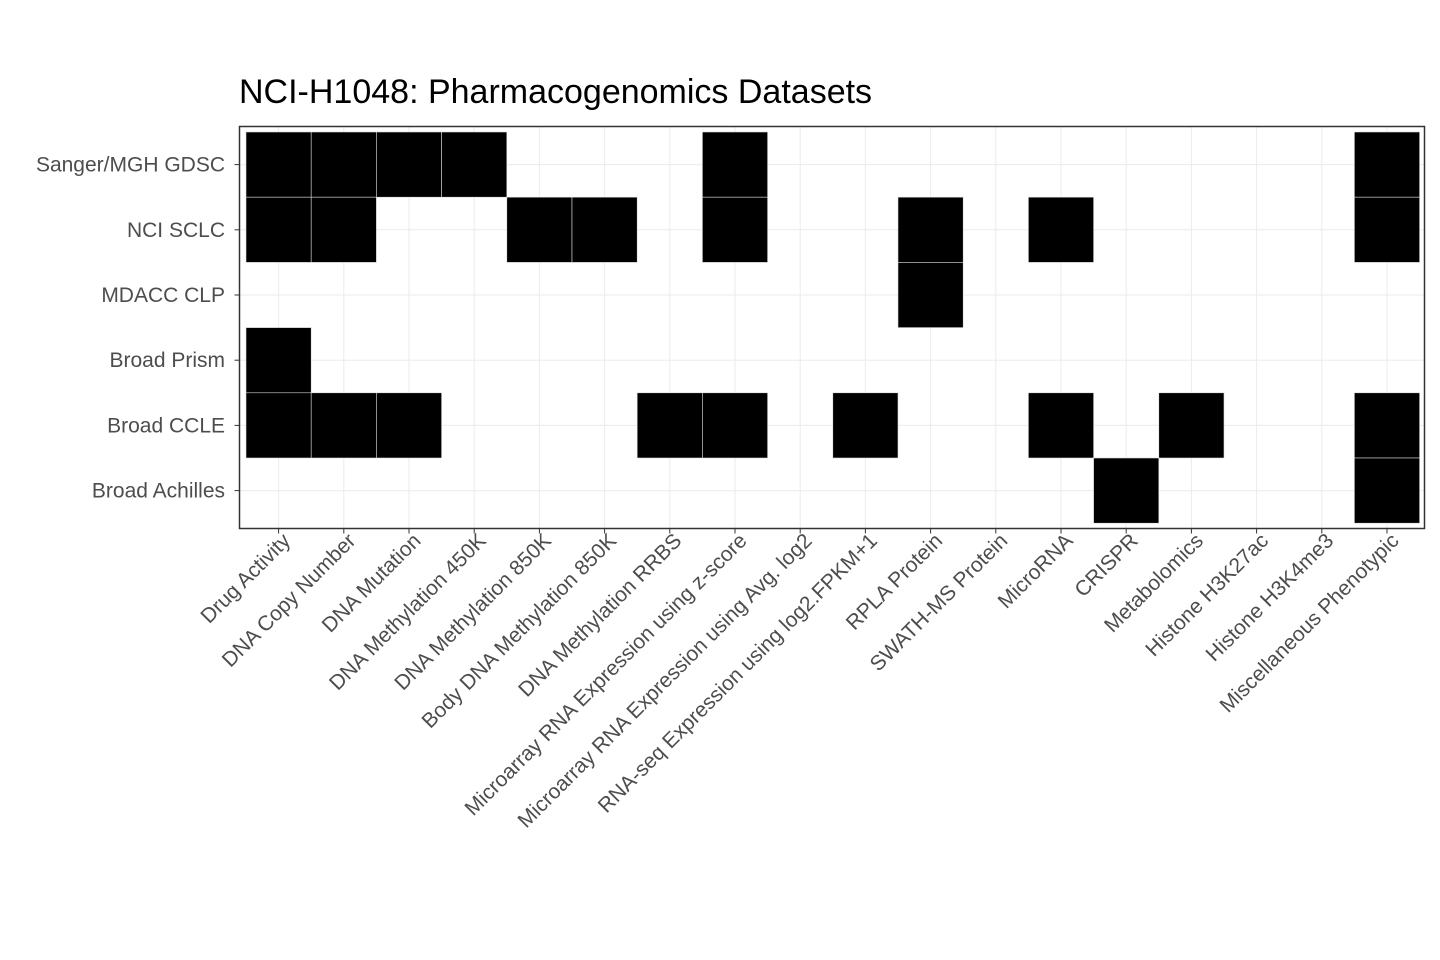 This screenshot has width=1440, height=960. What do you see at coordinates (1207, 595) in the screenshot?
I see `x-tick-label: Histone H3K27ac` at bounding box center [1207, 595].